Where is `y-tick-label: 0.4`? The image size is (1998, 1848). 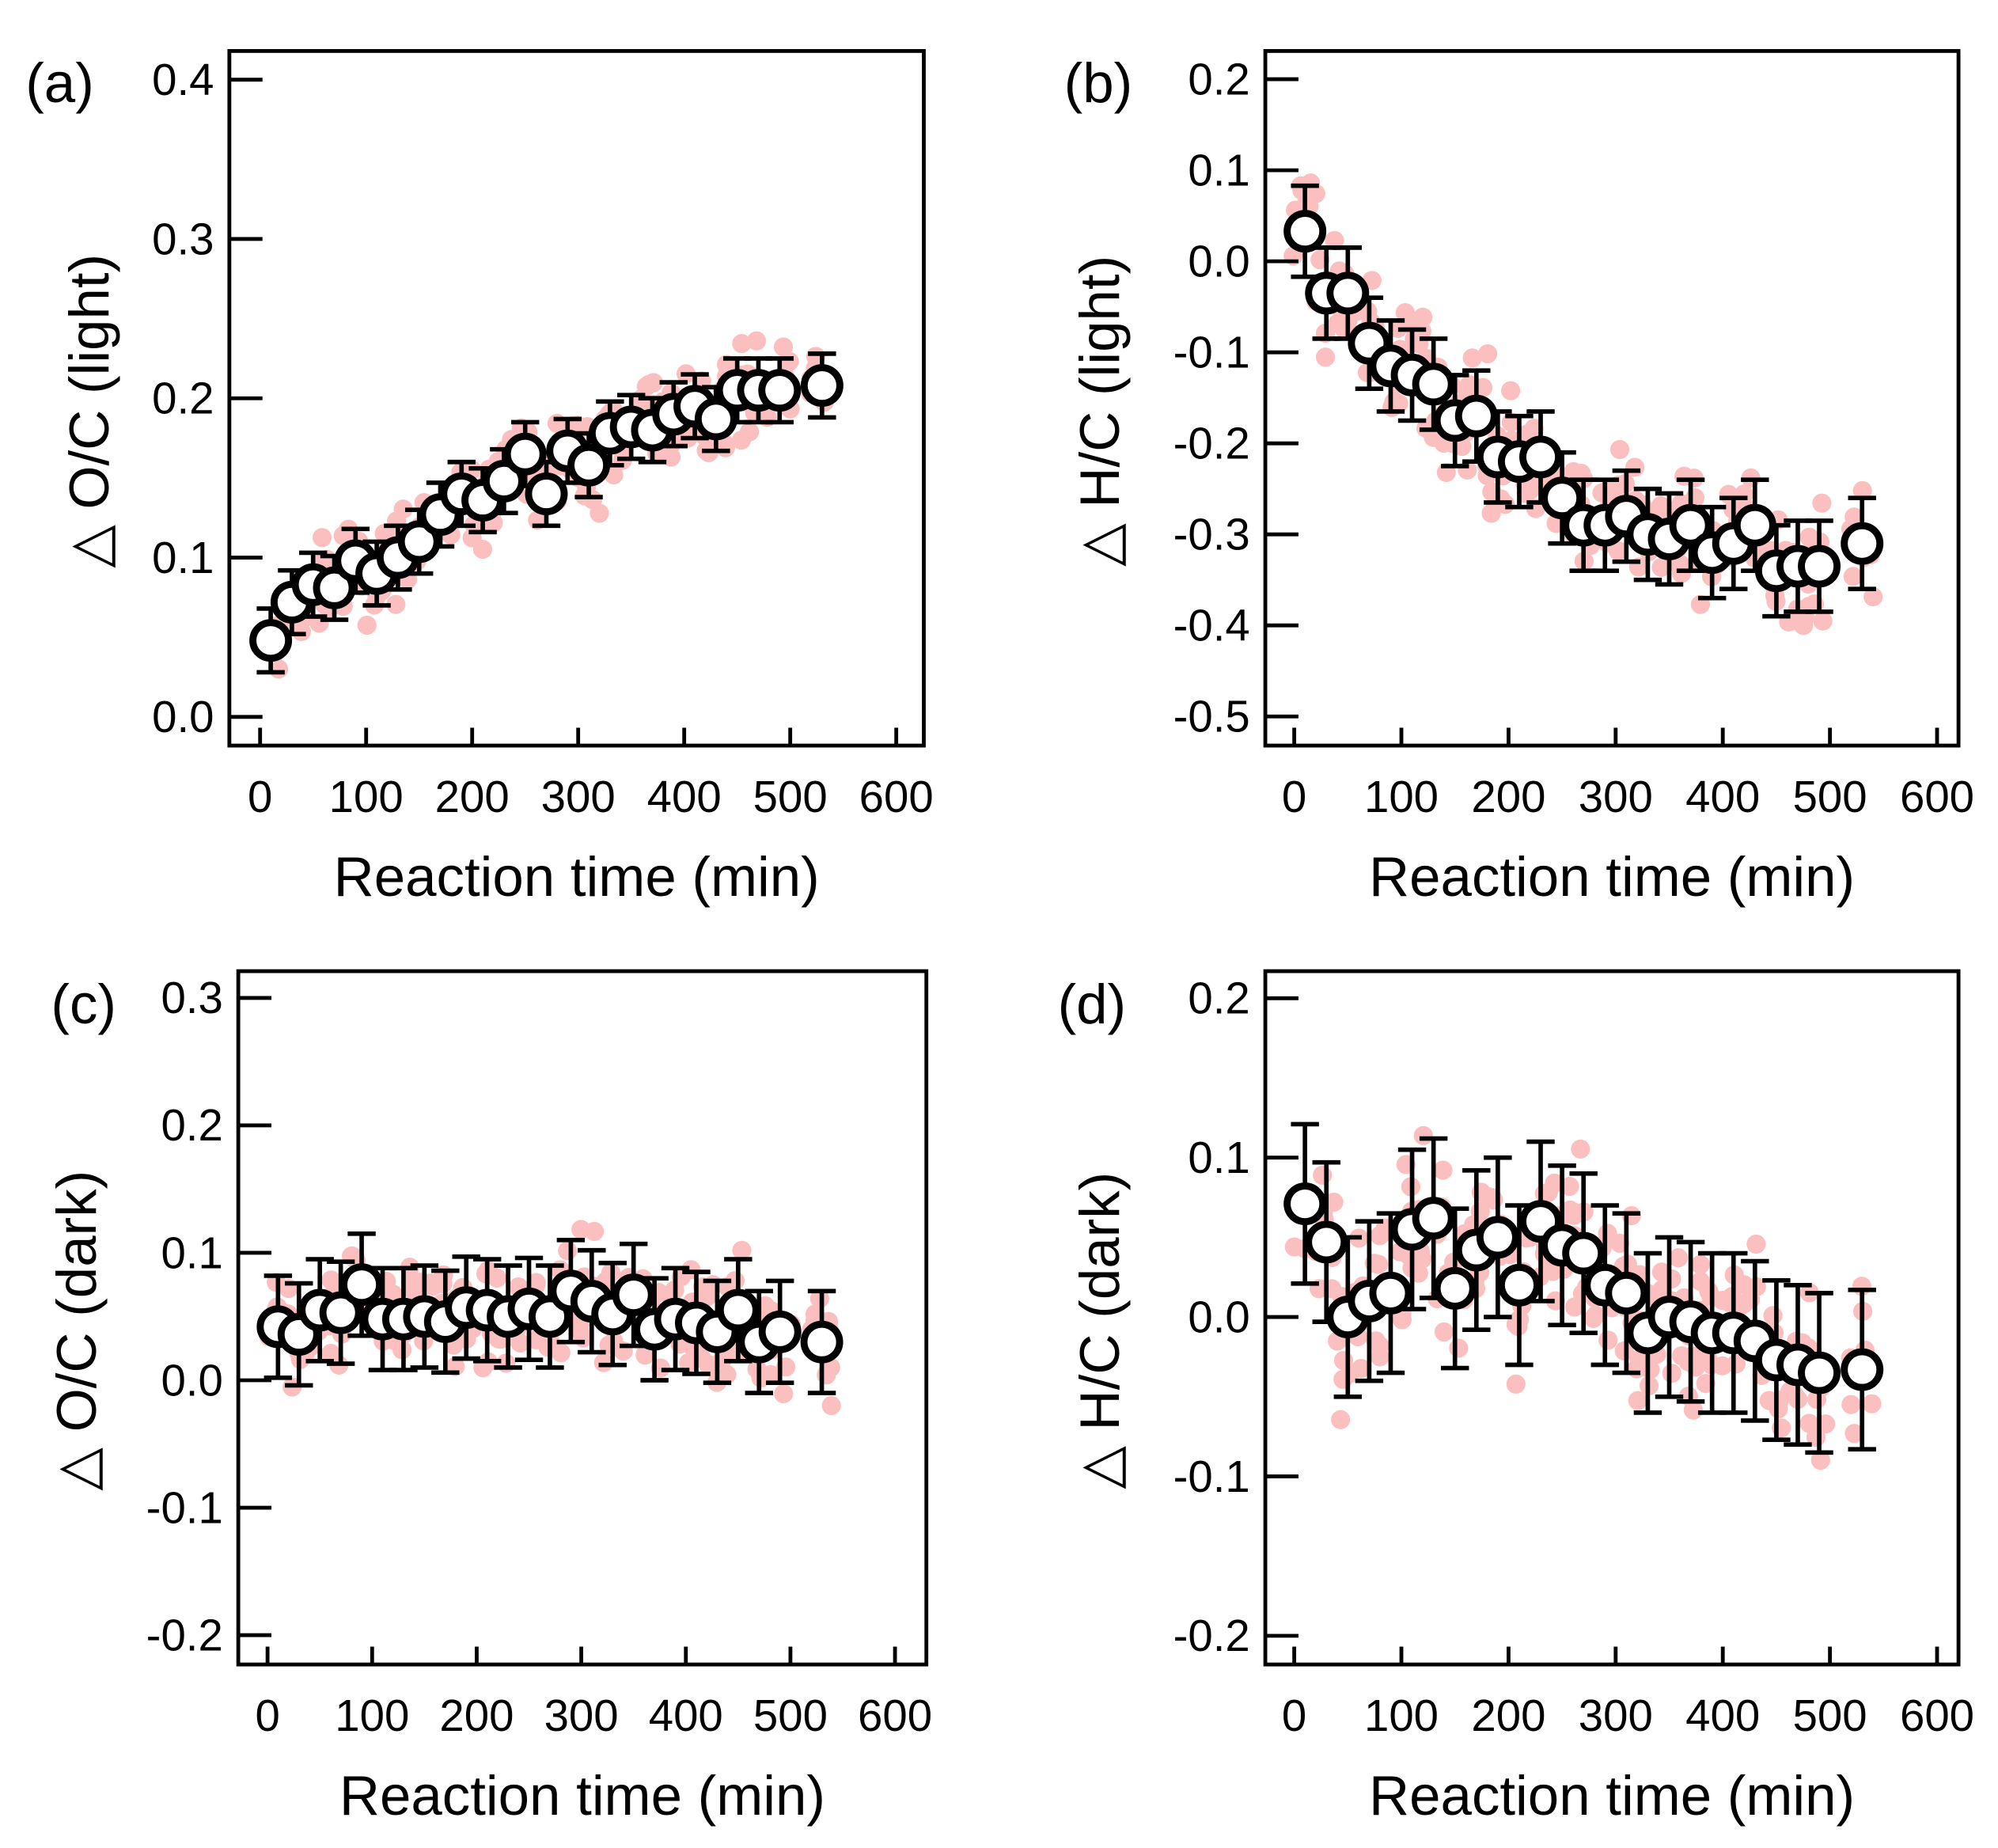
y-tick-label: 0.4 is located at coordinates (183, 79).